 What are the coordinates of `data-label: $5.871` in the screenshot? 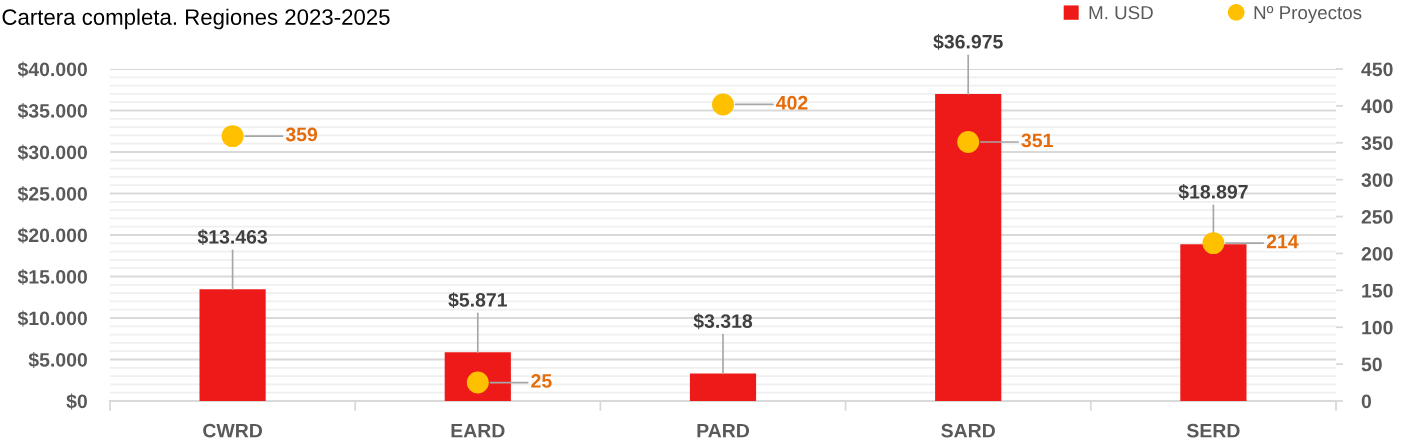 It's located at (477, 300).